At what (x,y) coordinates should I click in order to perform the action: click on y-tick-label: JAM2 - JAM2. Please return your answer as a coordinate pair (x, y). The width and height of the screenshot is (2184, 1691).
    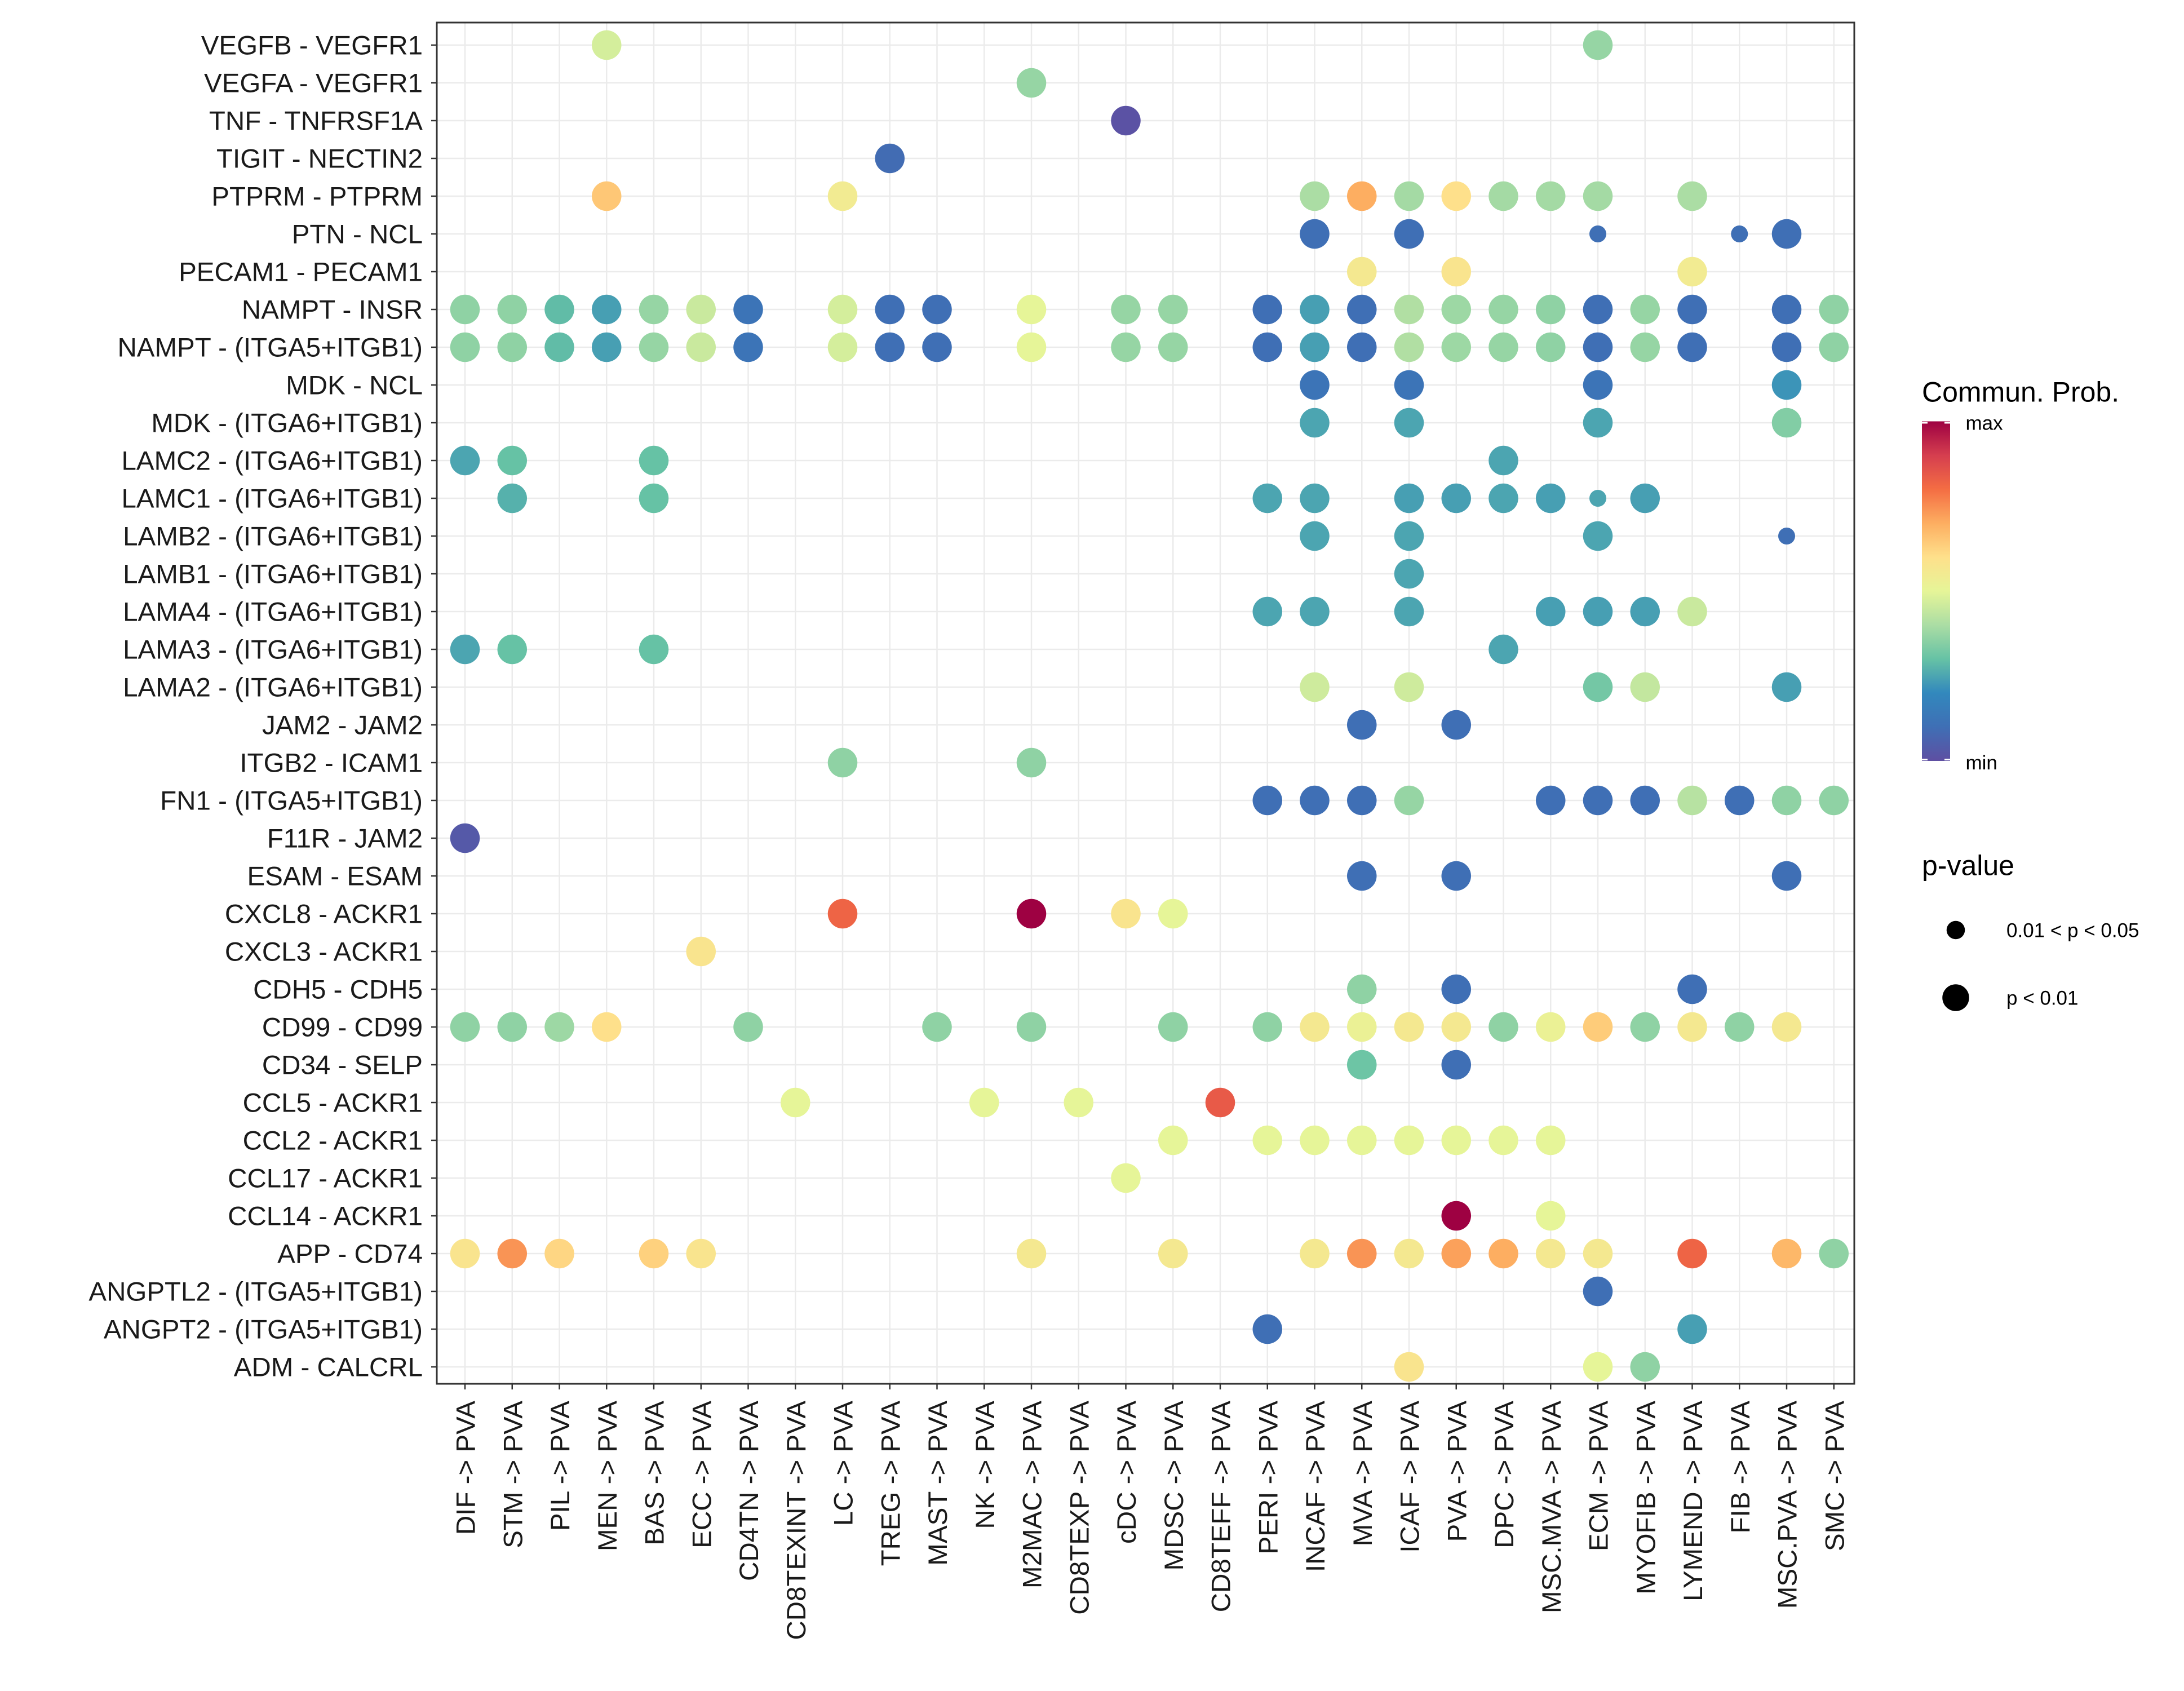
    Looking at the image, I should click on (342, 725).